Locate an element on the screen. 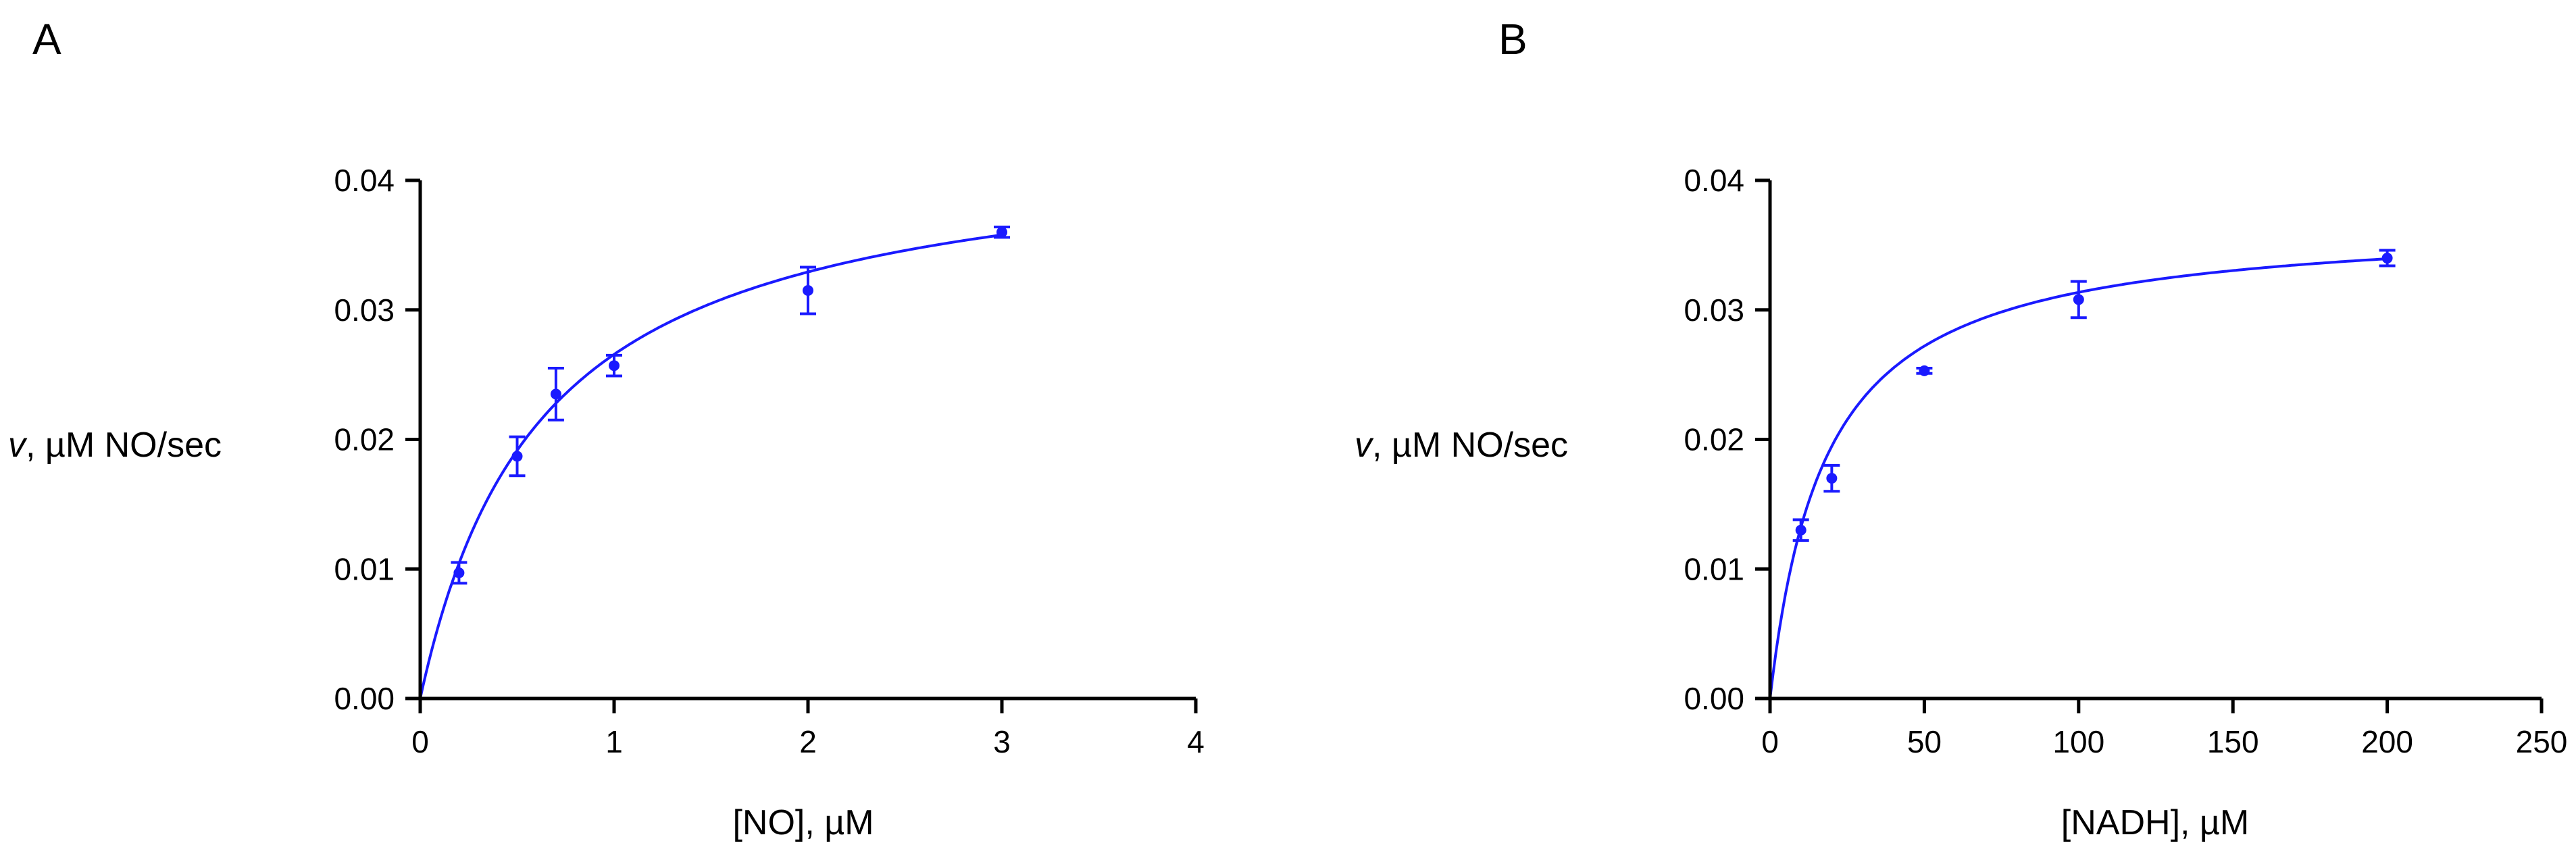  x-tick-label: 150 is located at coordinates (2233, 742).